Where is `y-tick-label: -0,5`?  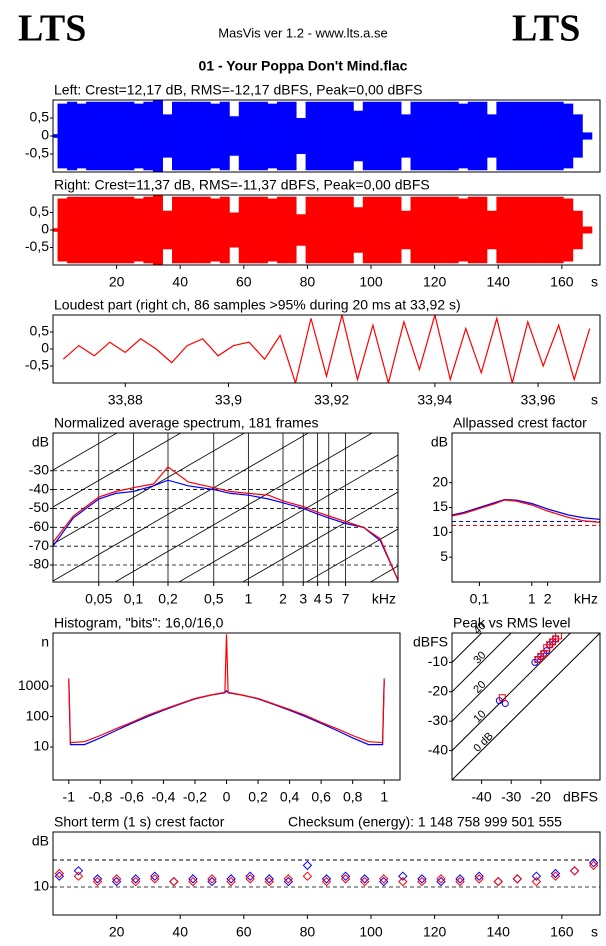
y-tick-label: -0,5 is located at coordinates (37, 365).